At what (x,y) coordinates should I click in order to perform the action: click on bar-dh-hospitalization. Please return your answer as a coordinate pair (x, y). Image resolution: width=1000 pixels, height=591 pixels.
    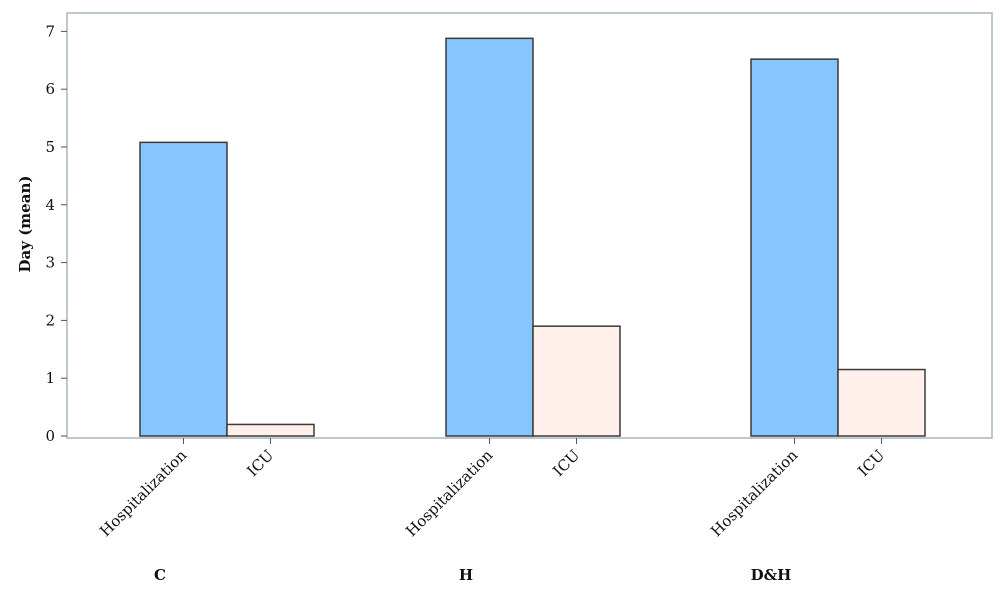
    Looking at the image, I should click on (794, 247).